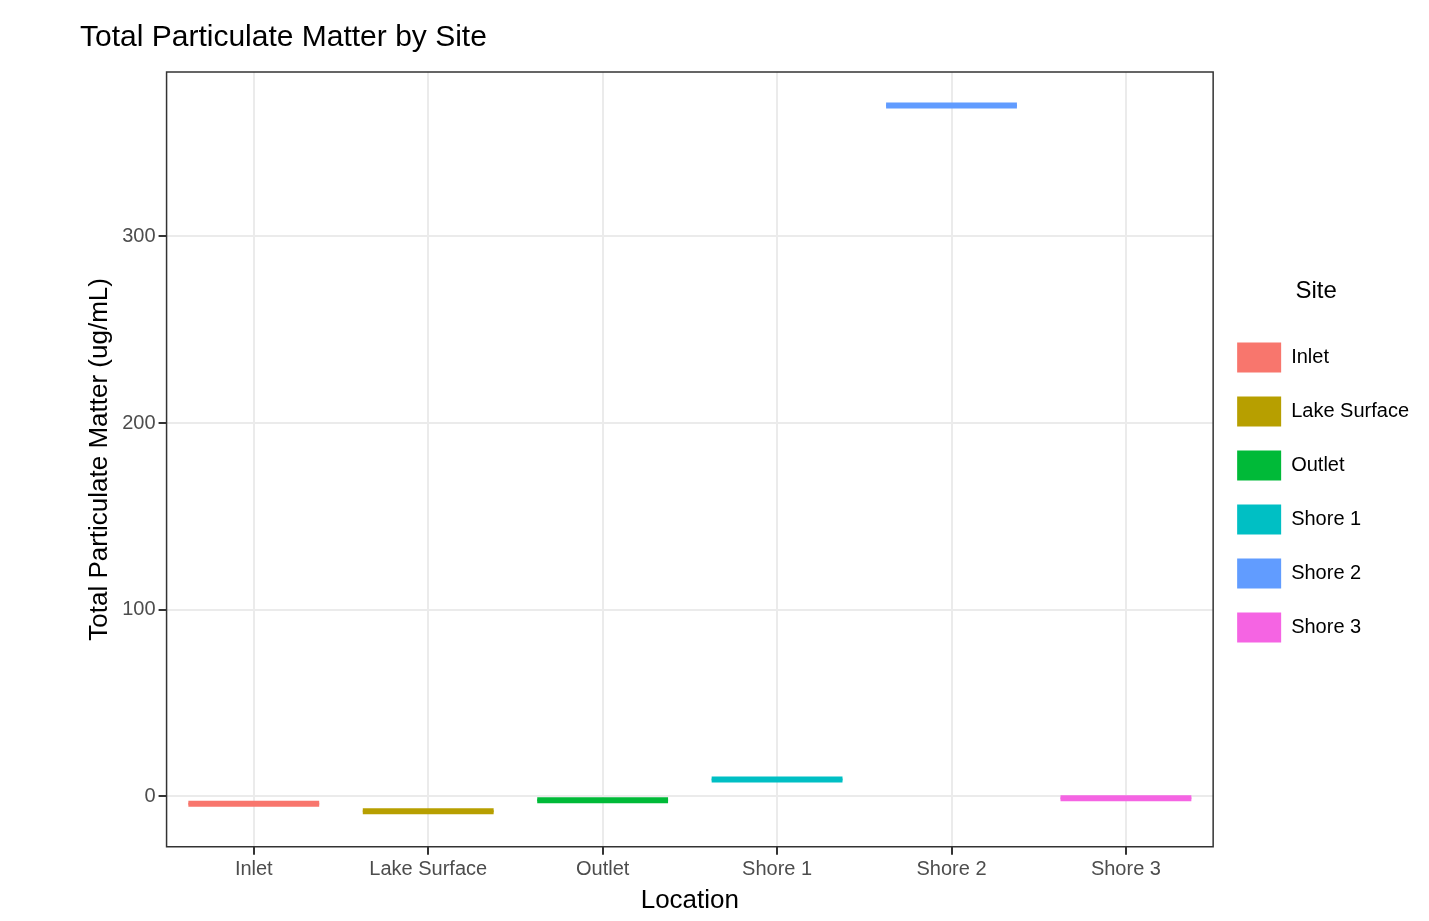 This screenshot has height=921, width=1429. What do you see at coordinates (97, 459) in the screenshot?
I see `y-axis-title: Total Particulate Matter (ug/mL)` at bounding box center [97, 459].